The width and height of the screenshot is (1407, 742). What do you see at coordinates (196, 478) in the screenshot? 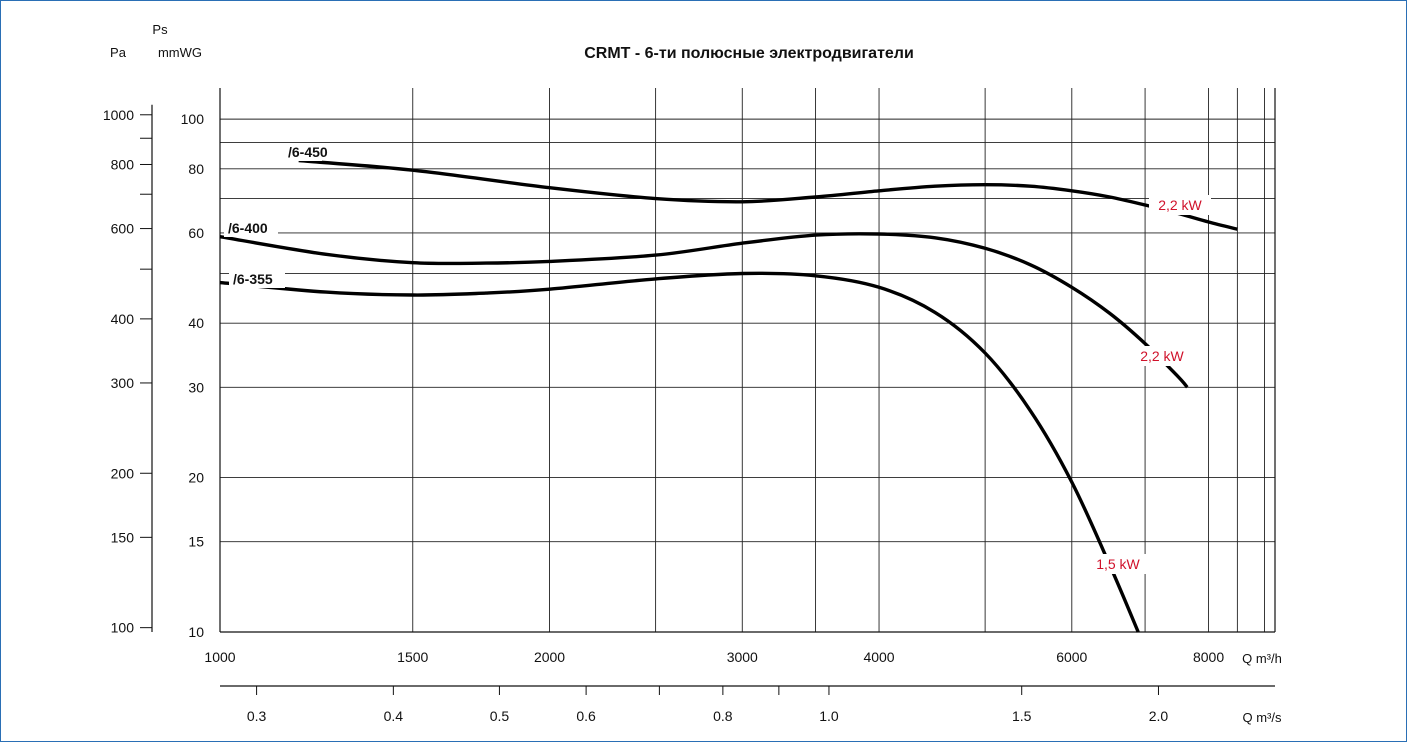
I see `y-tick-label: 20` at bounding box center [196, 478].